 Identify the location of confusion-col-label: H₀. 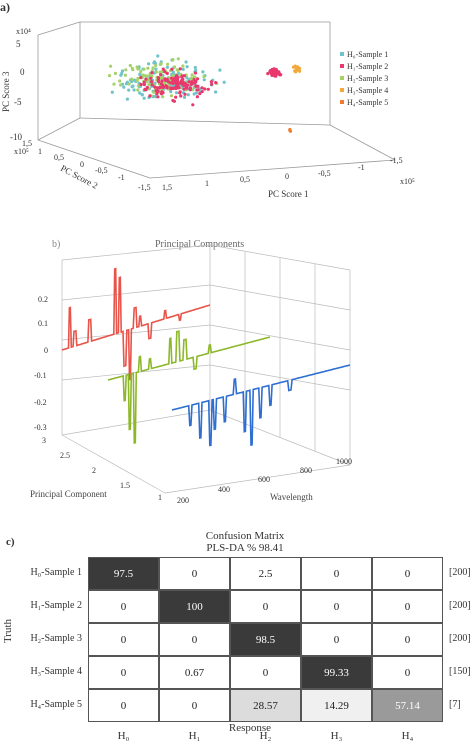
(123, 736).